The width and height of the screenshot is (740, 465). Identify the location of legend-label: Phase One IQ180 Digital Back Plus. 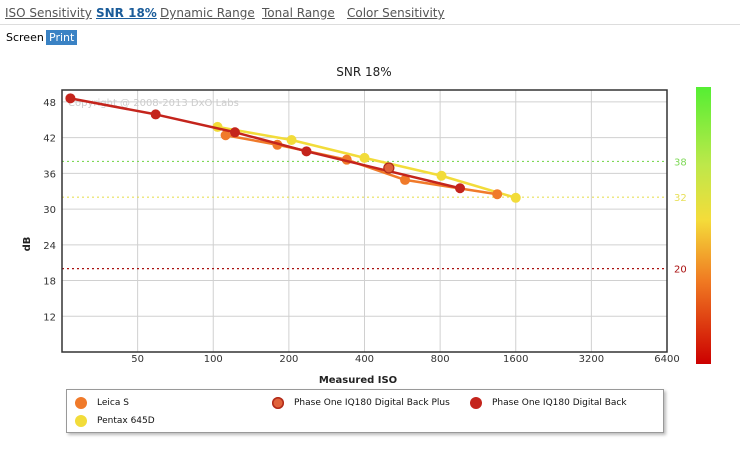
(372, 403).